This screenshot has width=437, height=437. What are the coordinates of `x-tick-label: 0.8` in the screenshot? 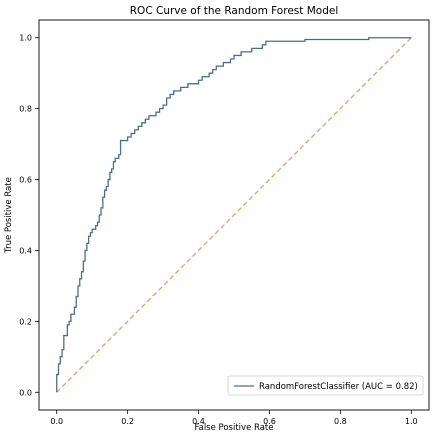 It's located at (340, 421).